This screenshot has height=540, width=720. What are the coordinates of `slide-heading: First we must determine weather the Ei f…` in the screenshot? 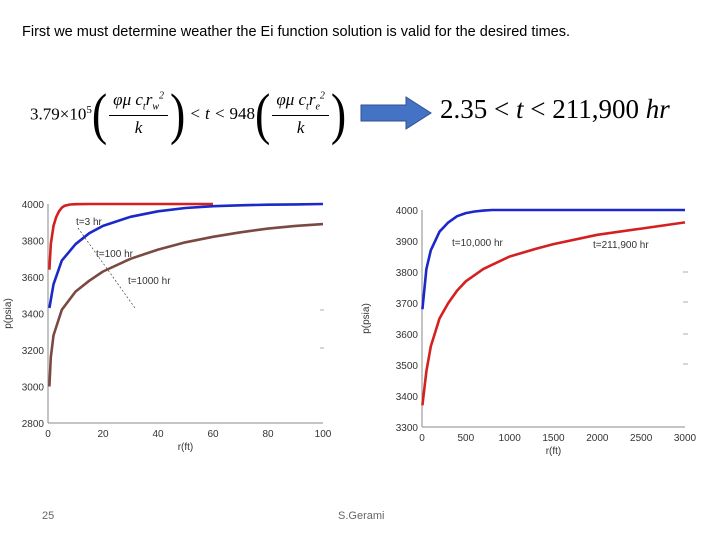 It's located at (296, 32).